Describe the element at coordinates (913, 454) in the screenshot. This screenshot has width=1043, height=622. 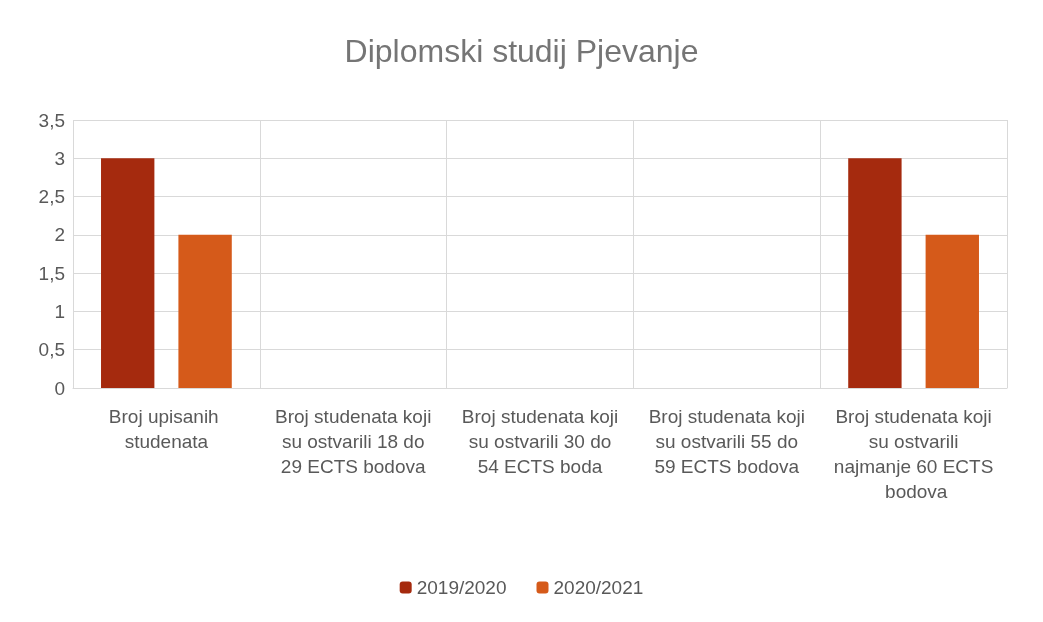
I see `x-tick-label: Broj studenata koji su ostvarili najmanje 60 ECTS bodova` at that location.